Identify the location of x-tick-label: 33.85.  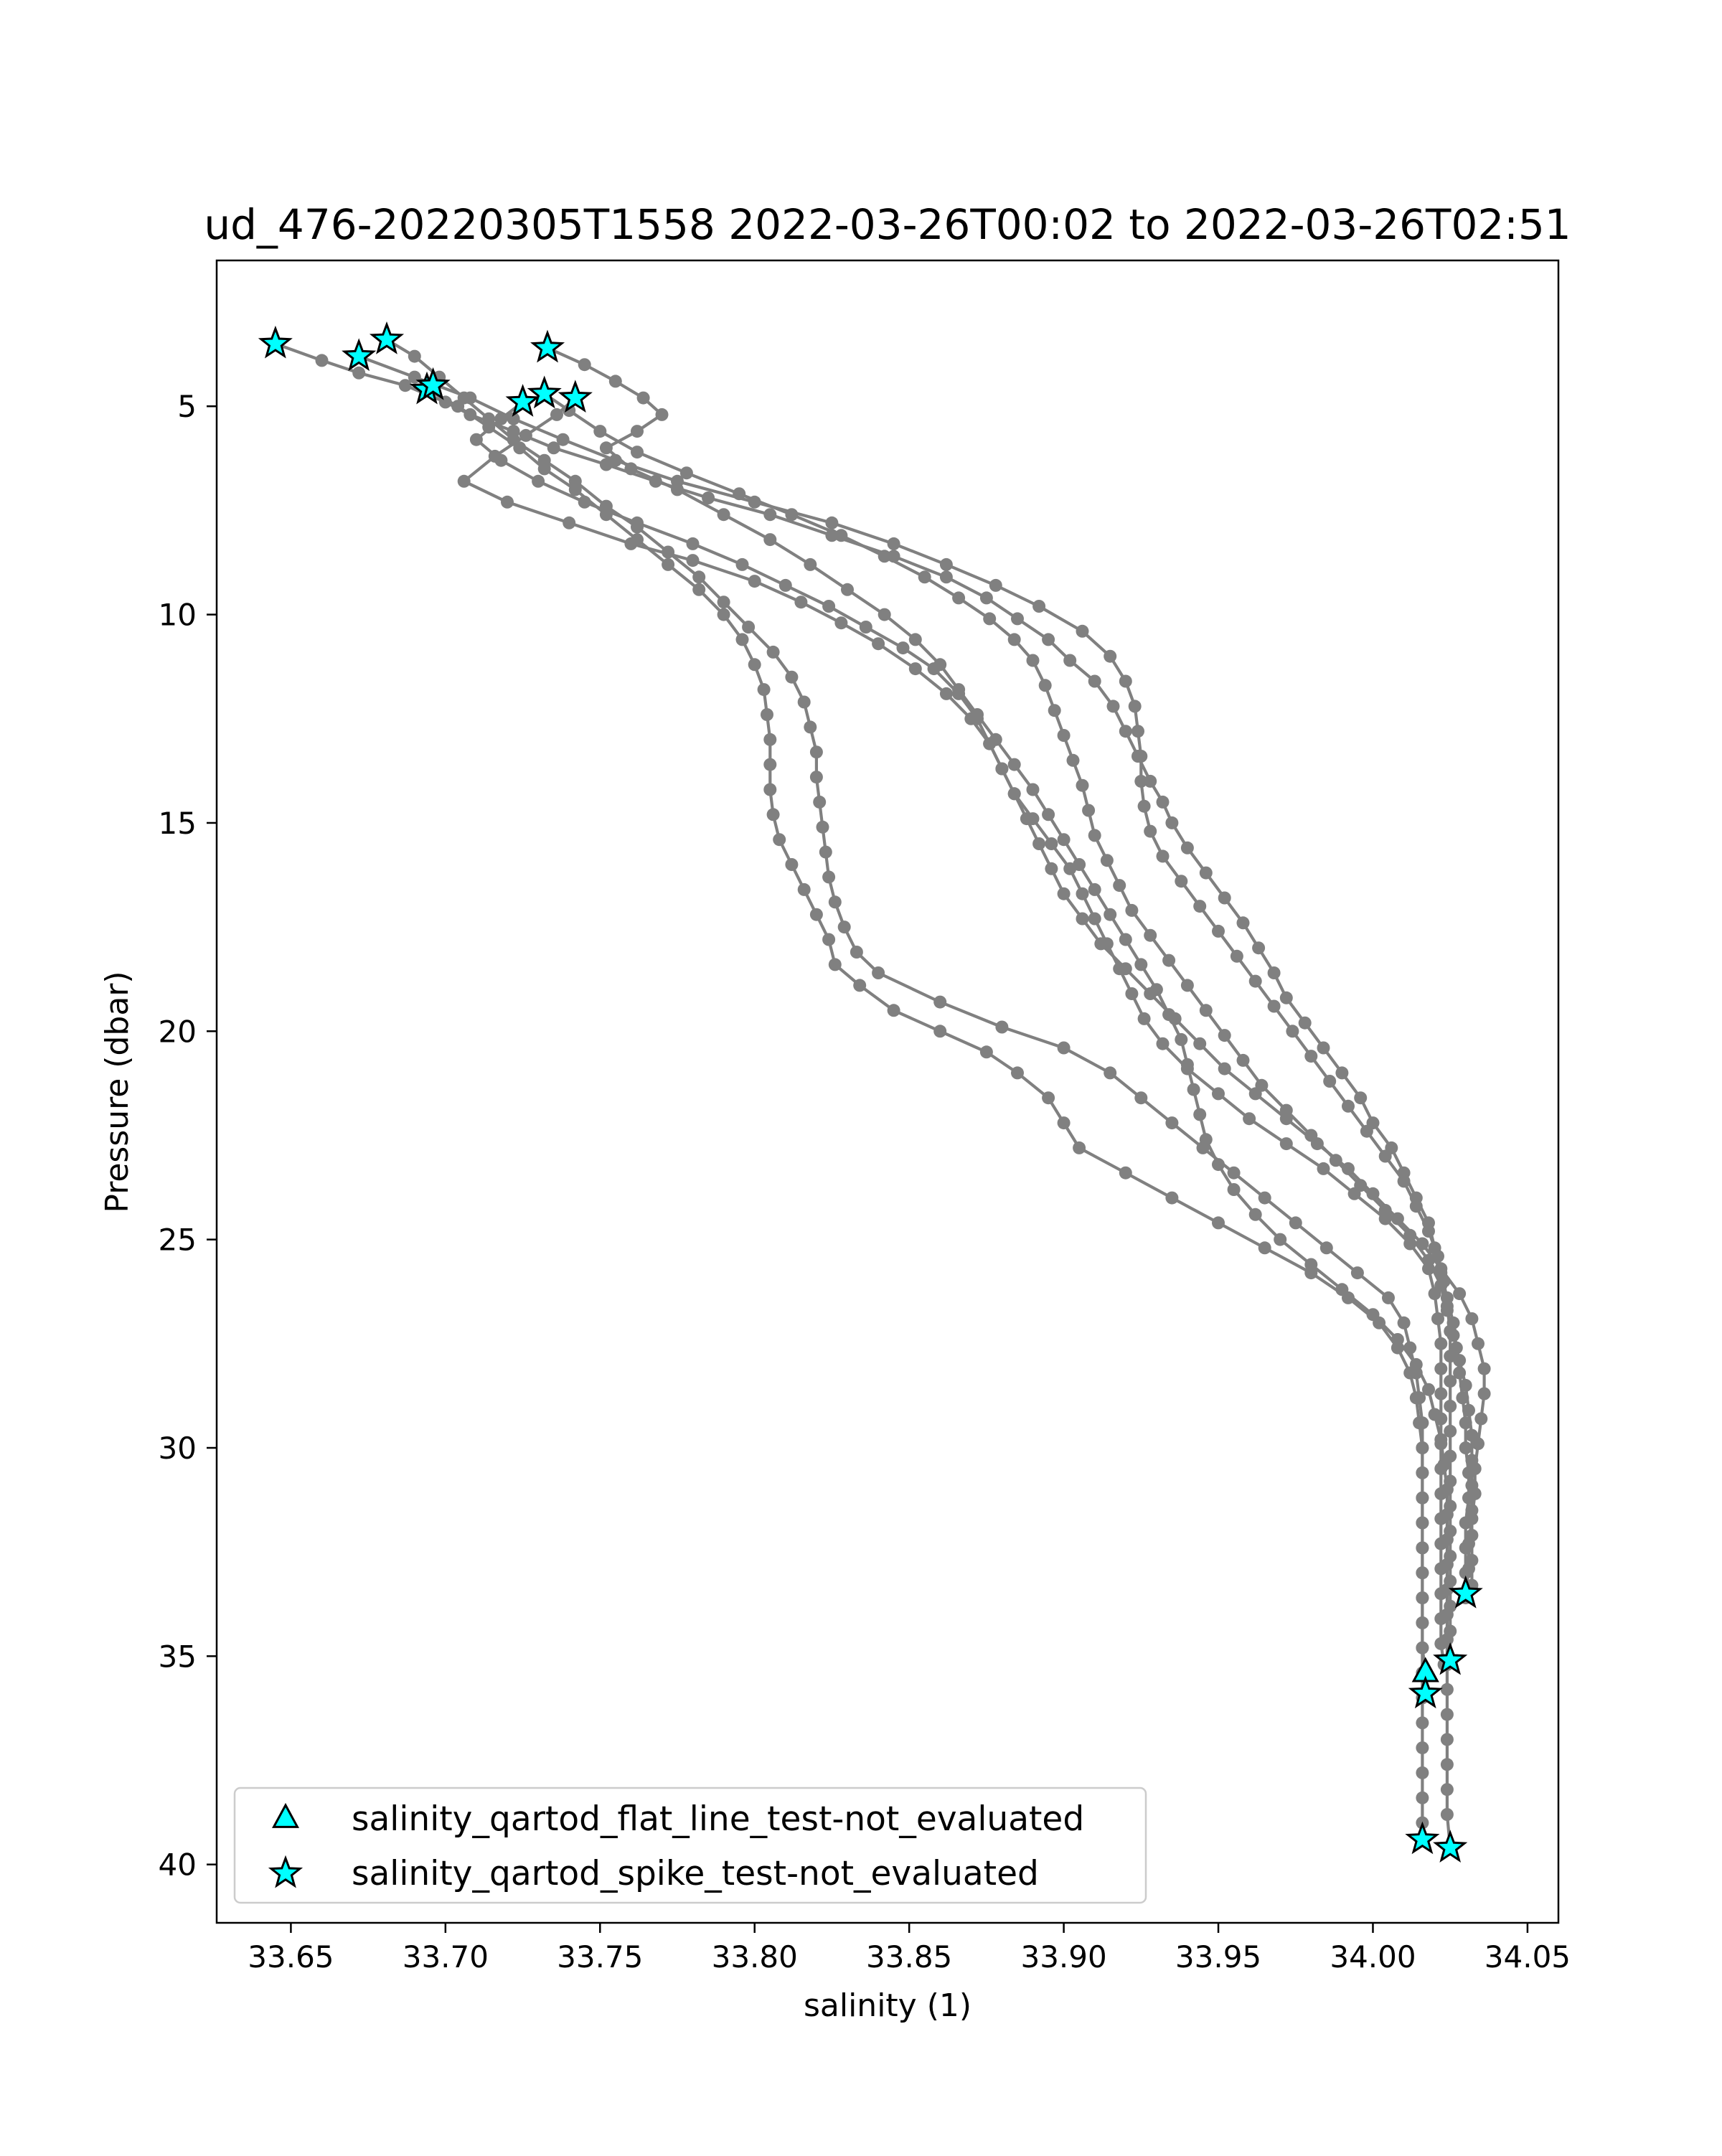
(909, 1957).